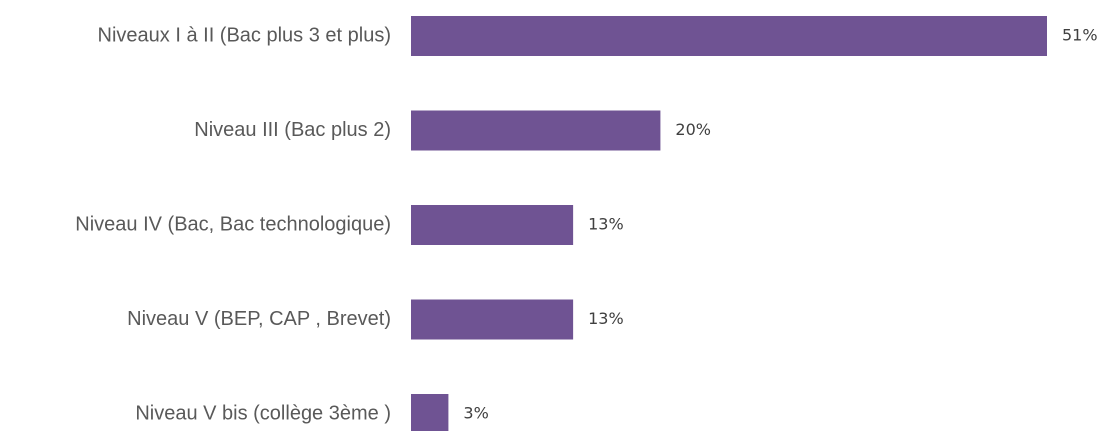 This screenshot has width=1105, height=431. Describe the element at coordinates (292, 130) in the screenshot. I see `category-label: Niveau III (Bac plus 2)` at that location.